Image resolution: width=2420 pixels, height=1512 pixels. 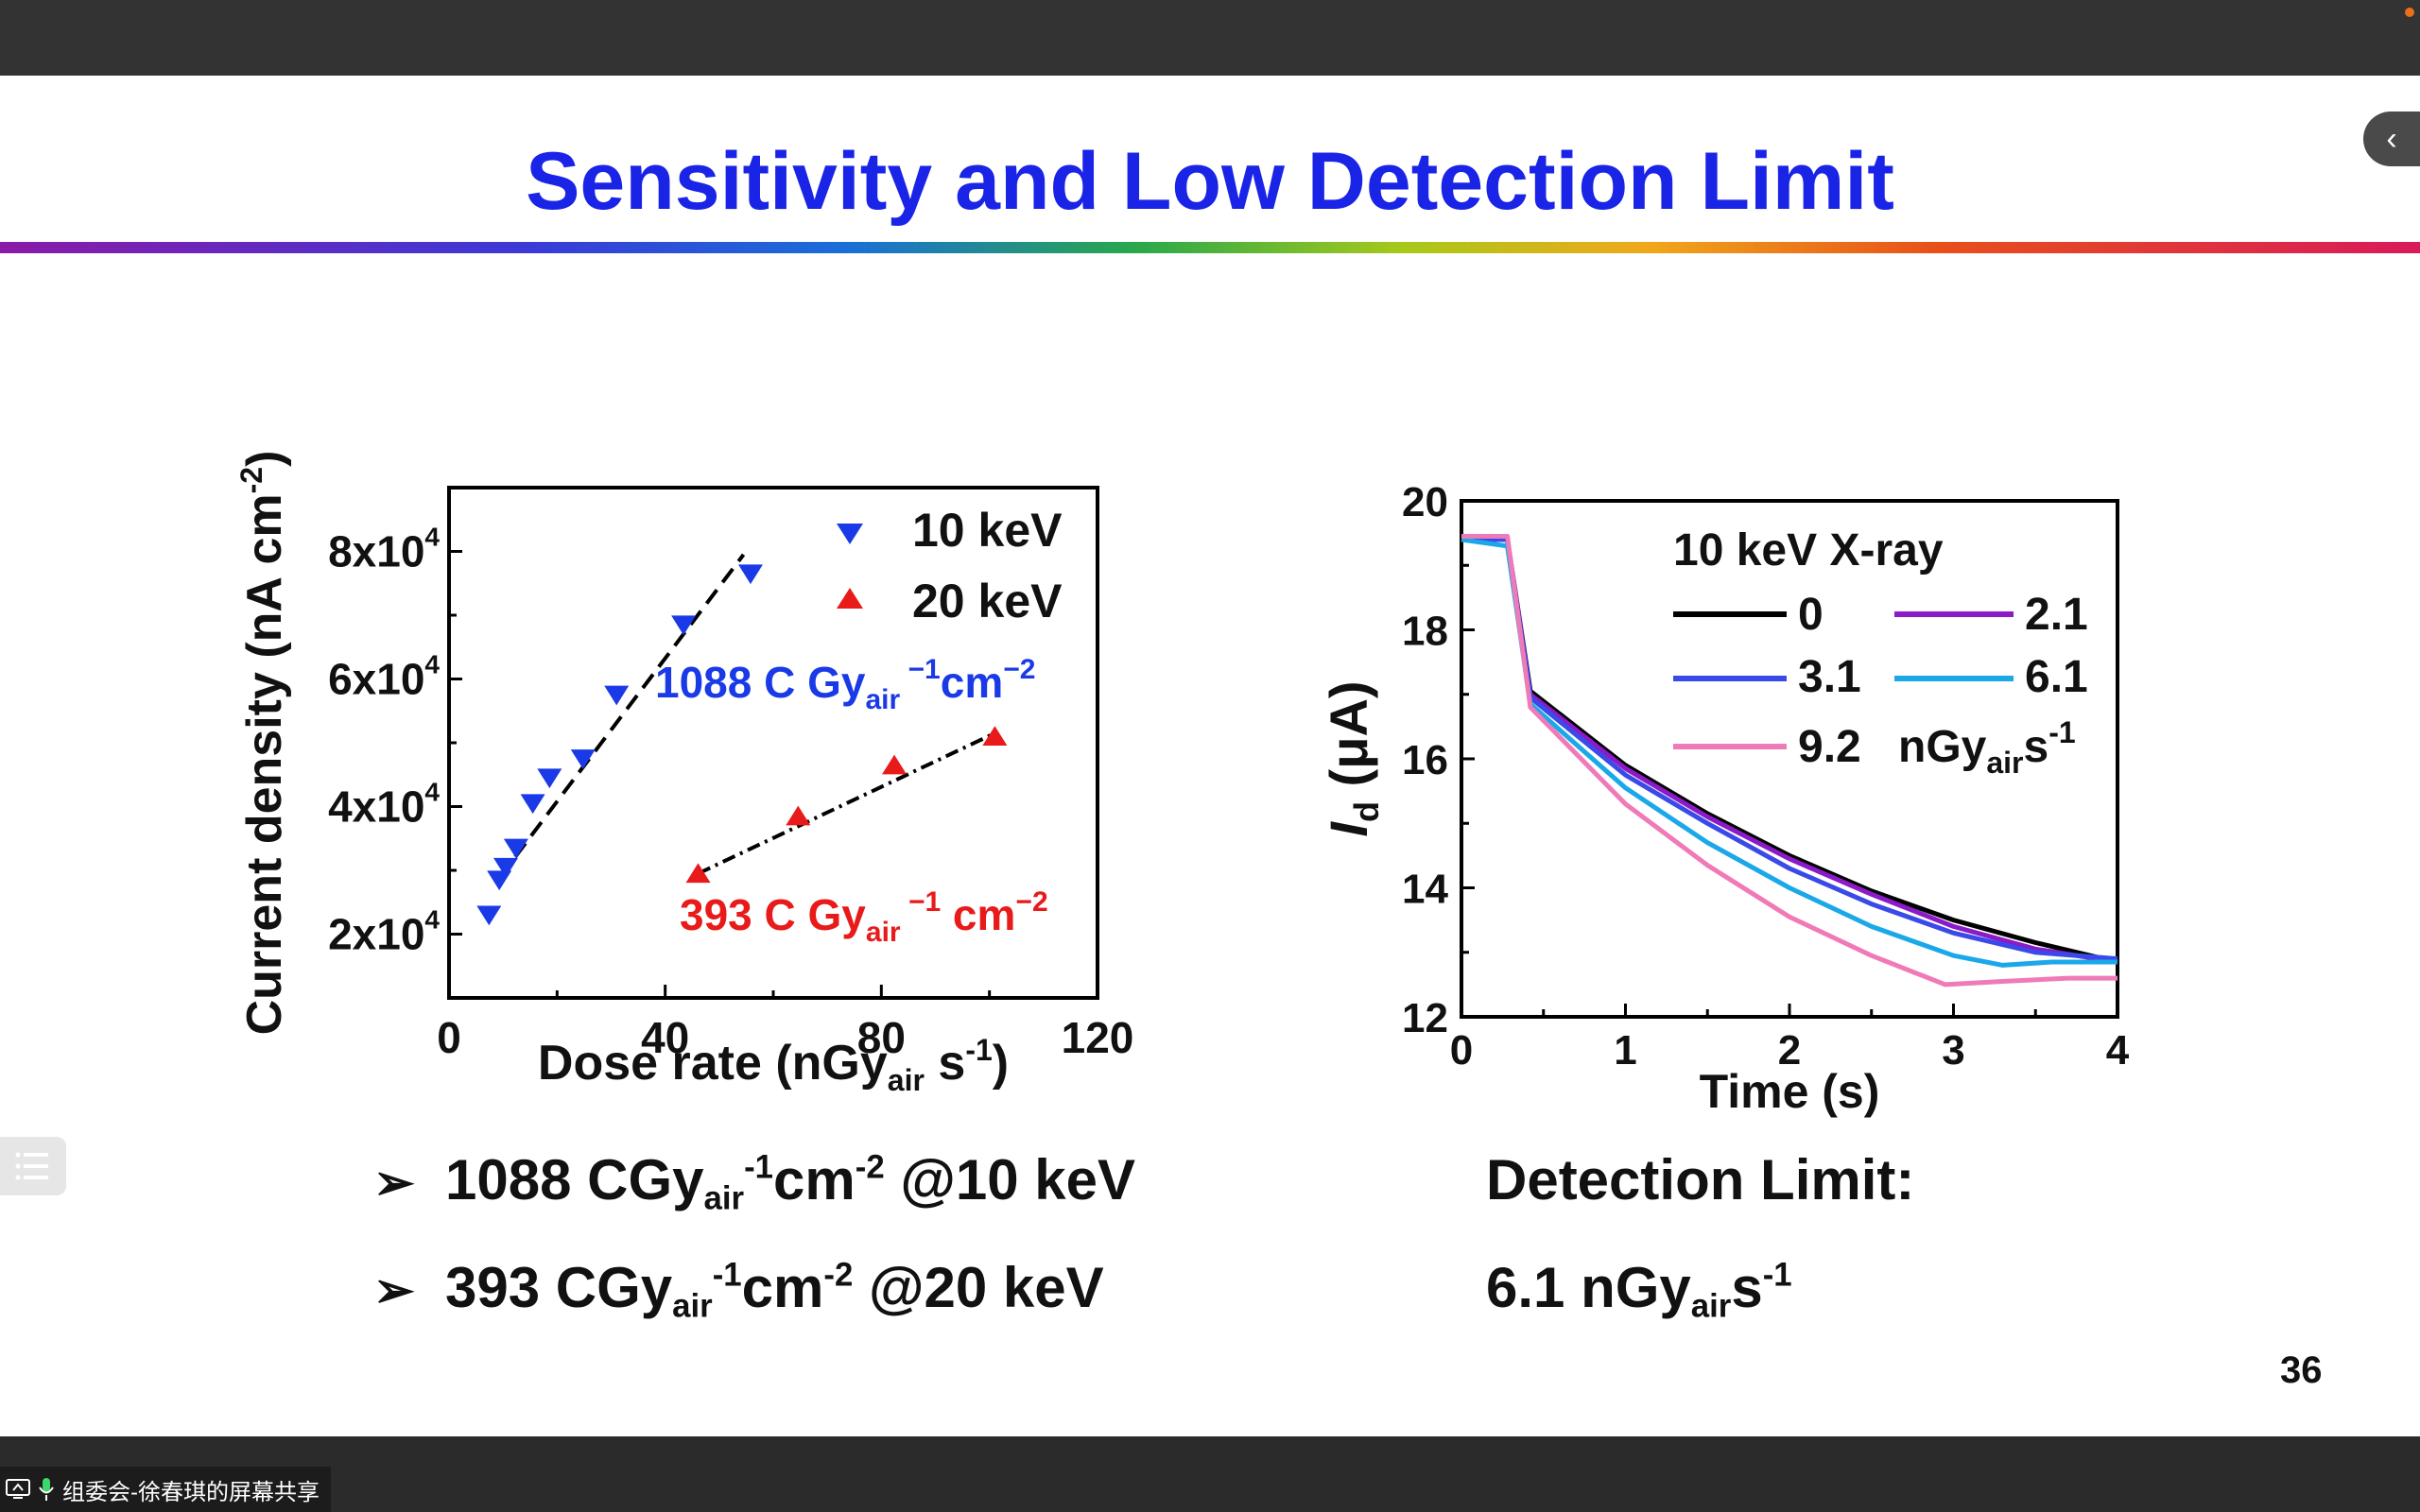 I want to click on time-axis-label: Time (s), so click(x=1790, y=1091).